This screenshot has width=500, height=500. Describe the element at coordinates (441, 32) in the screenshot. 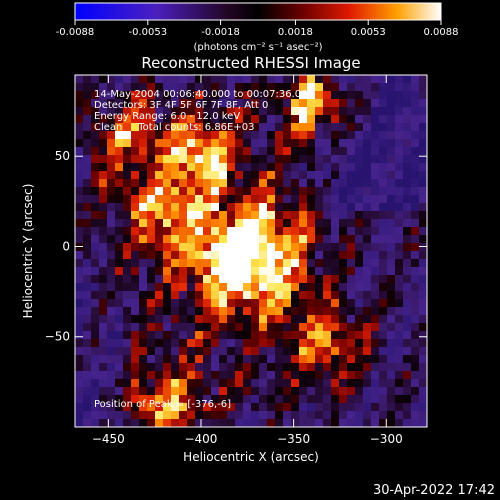

I see `colorbar-tick-label: 0.0088` at that location.